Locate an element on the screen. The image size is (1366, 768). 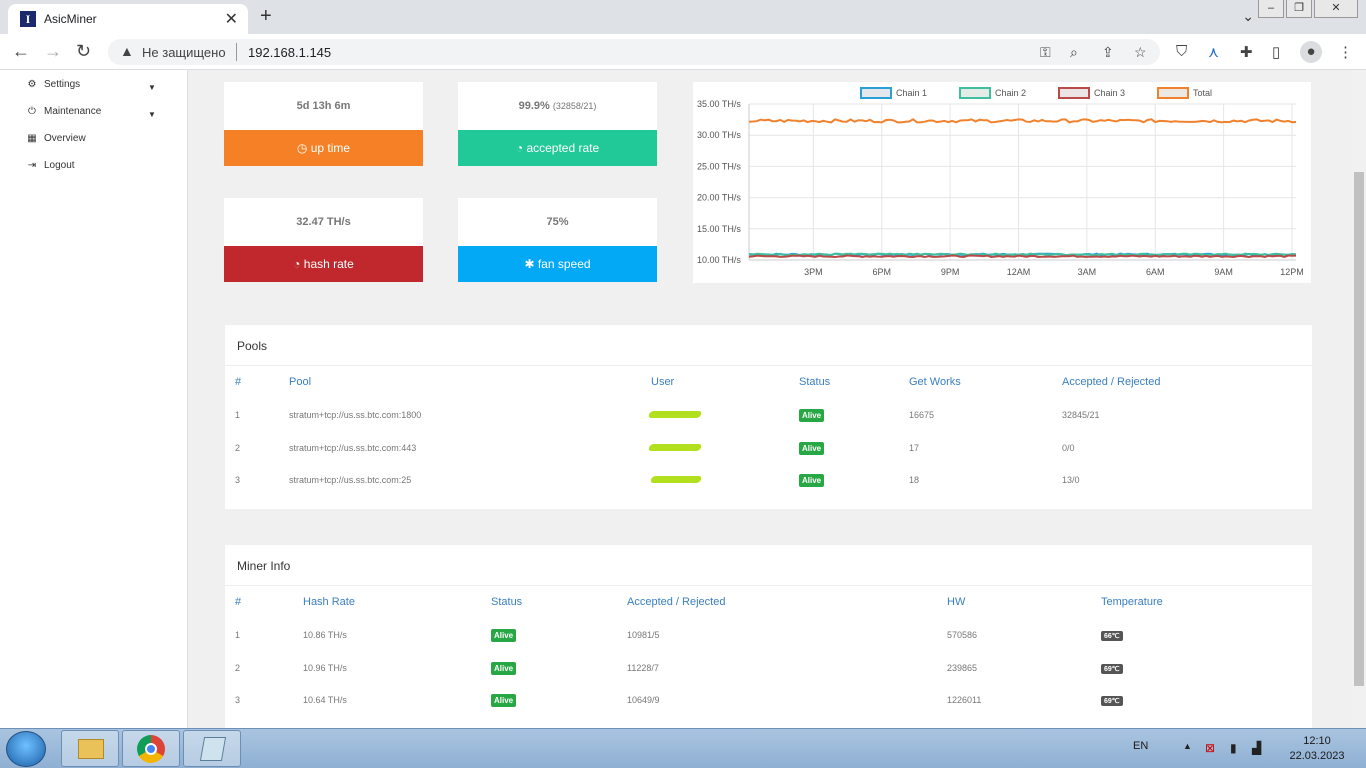
share-icon: ⇪ is located at coordinates (1108, 52).